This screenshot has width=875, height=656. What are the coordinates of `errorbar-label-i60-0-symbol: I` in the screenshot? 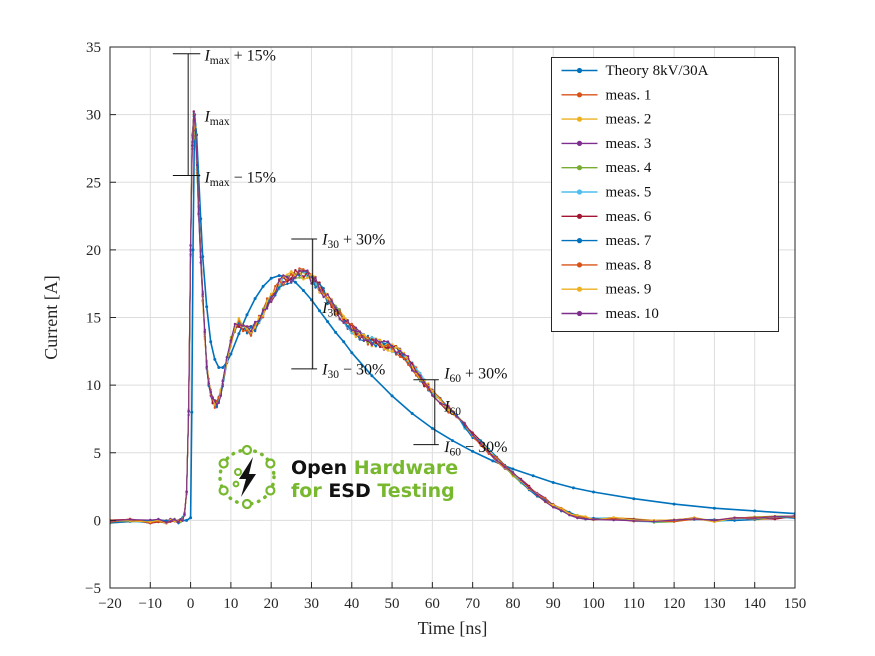 It's located at (446, 373).